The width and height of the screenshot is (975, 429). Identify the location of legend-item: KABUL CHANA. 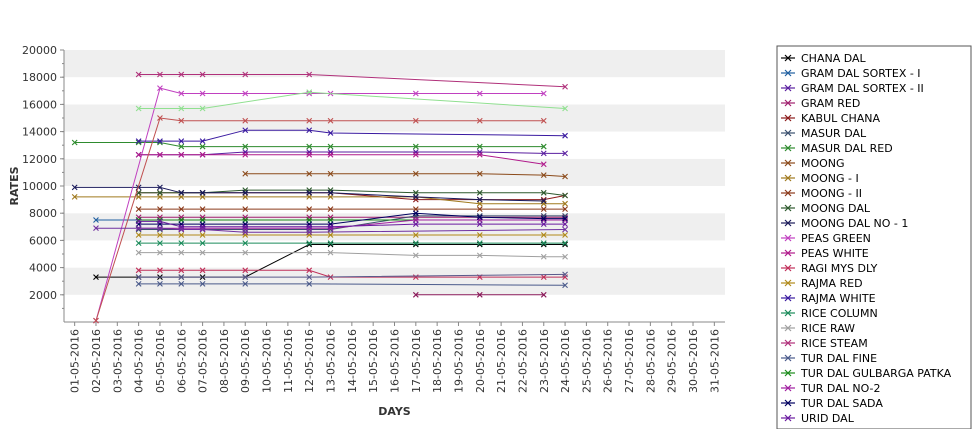
(830, 118).